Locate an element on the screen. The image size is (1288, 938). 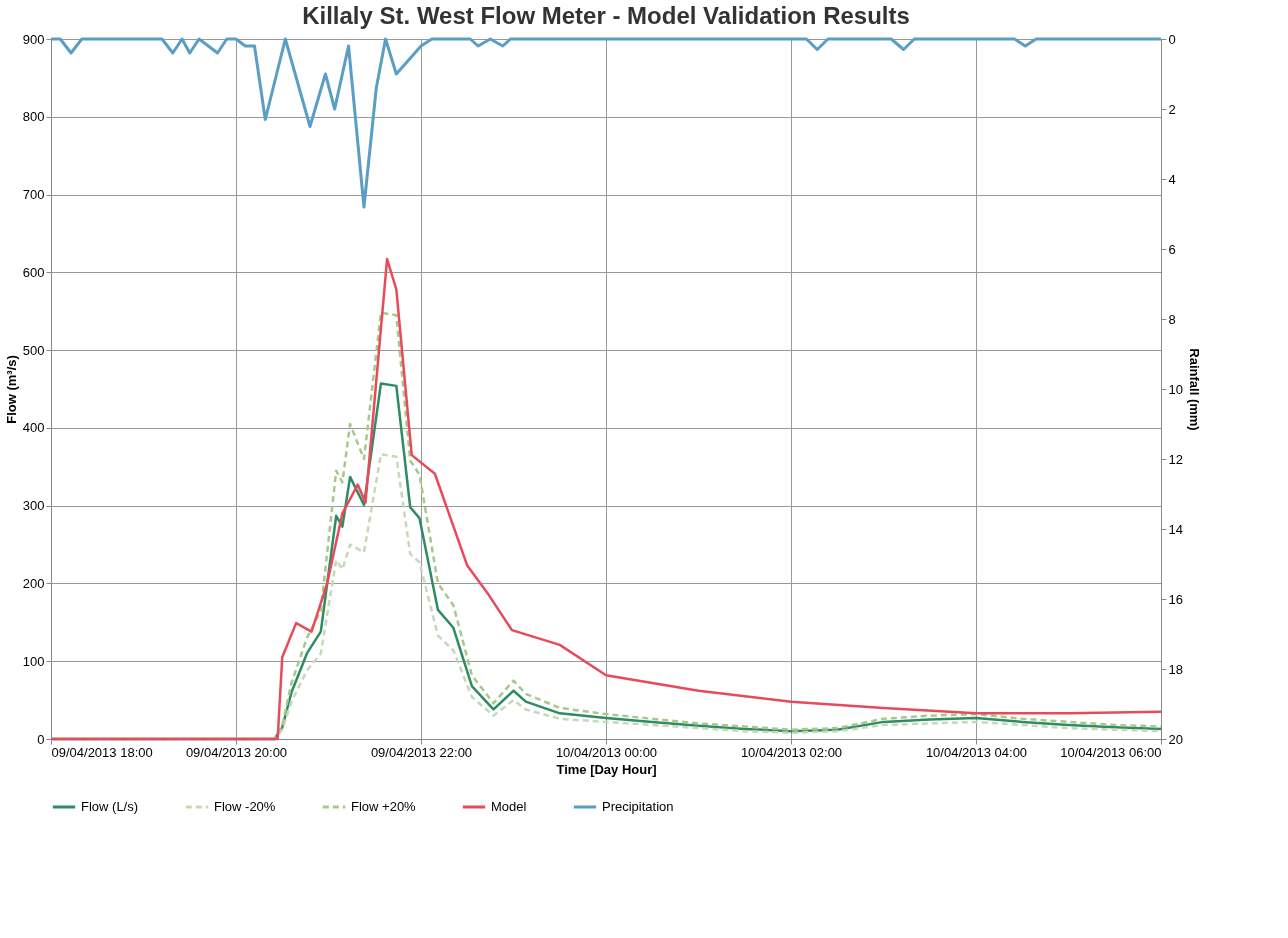
y-tick-label: 200 is located at coordinates (33, 583).